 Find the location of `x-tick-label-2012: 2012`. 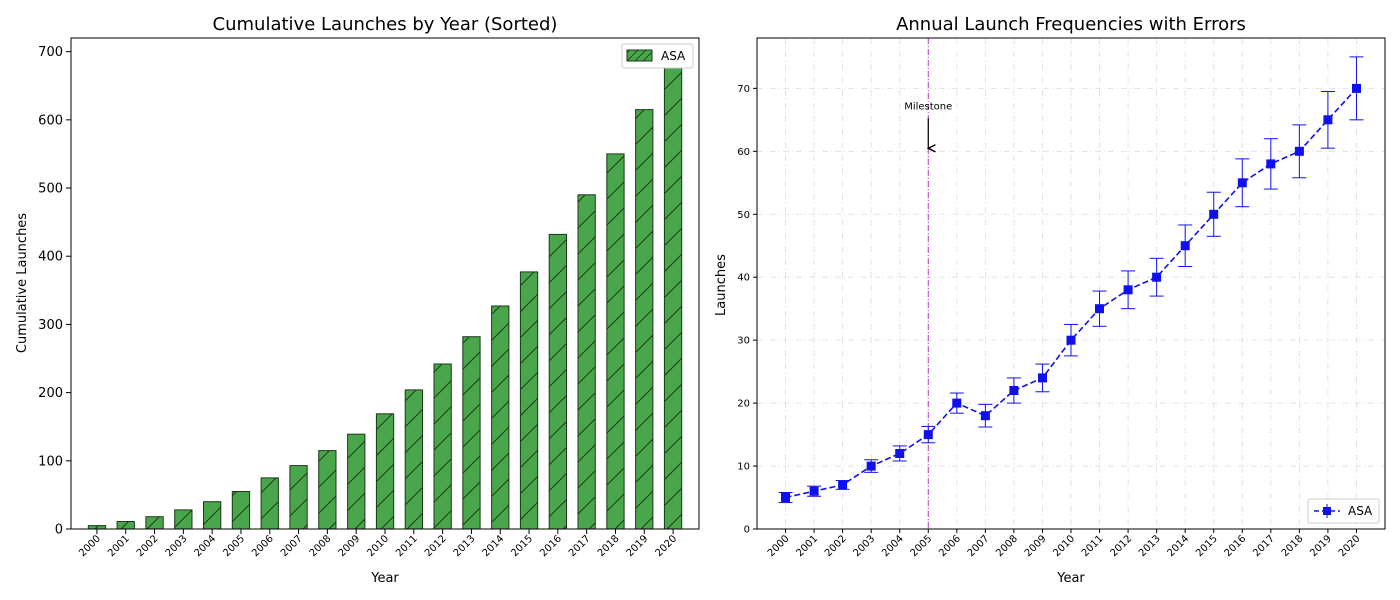

x-tick-label-2012: 2012 is located at coordinates (436, 546).